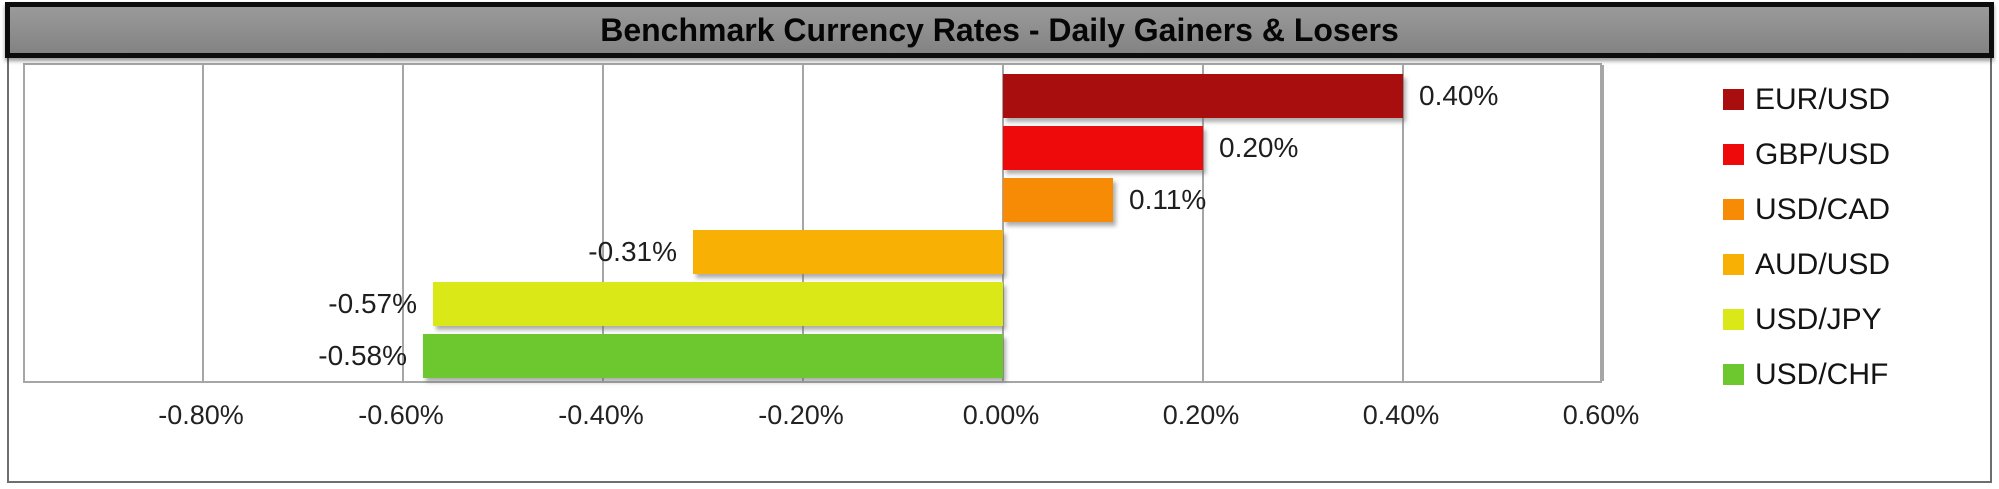  Describe the element at coordinates (1001, 415) in the screenshot. I see `x-tick-label: 0.00%` at that location.